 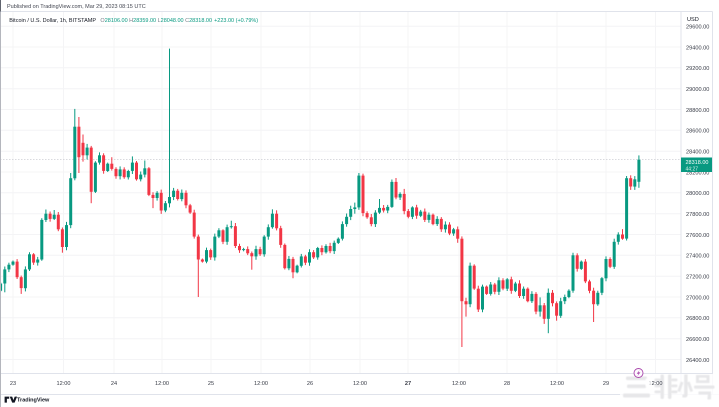 What do you see at coordinates (697, 28) in the screenshot?
I see `svg-text: 29600.00` at bounding box center [697, 28].